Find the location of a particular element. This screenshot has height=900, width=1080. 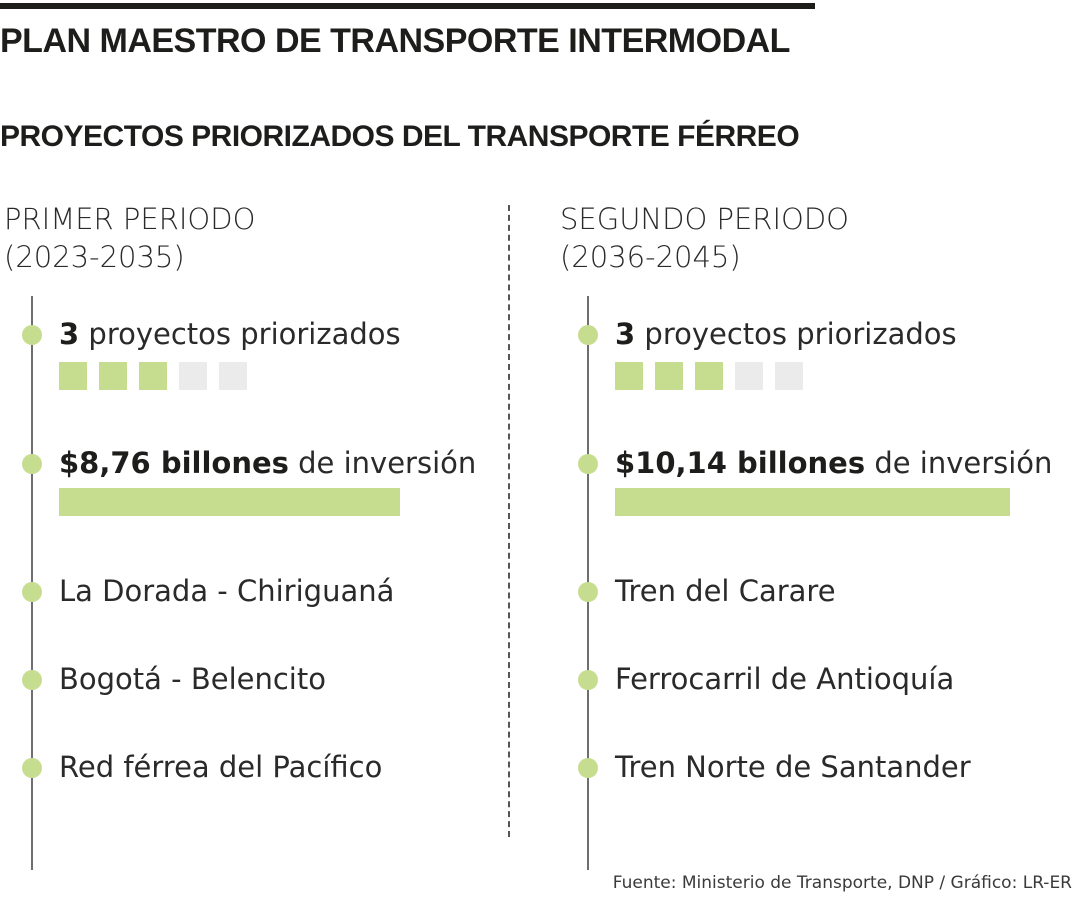

project-item: Bogotá - Belencito is located at coordinates (192, 679).